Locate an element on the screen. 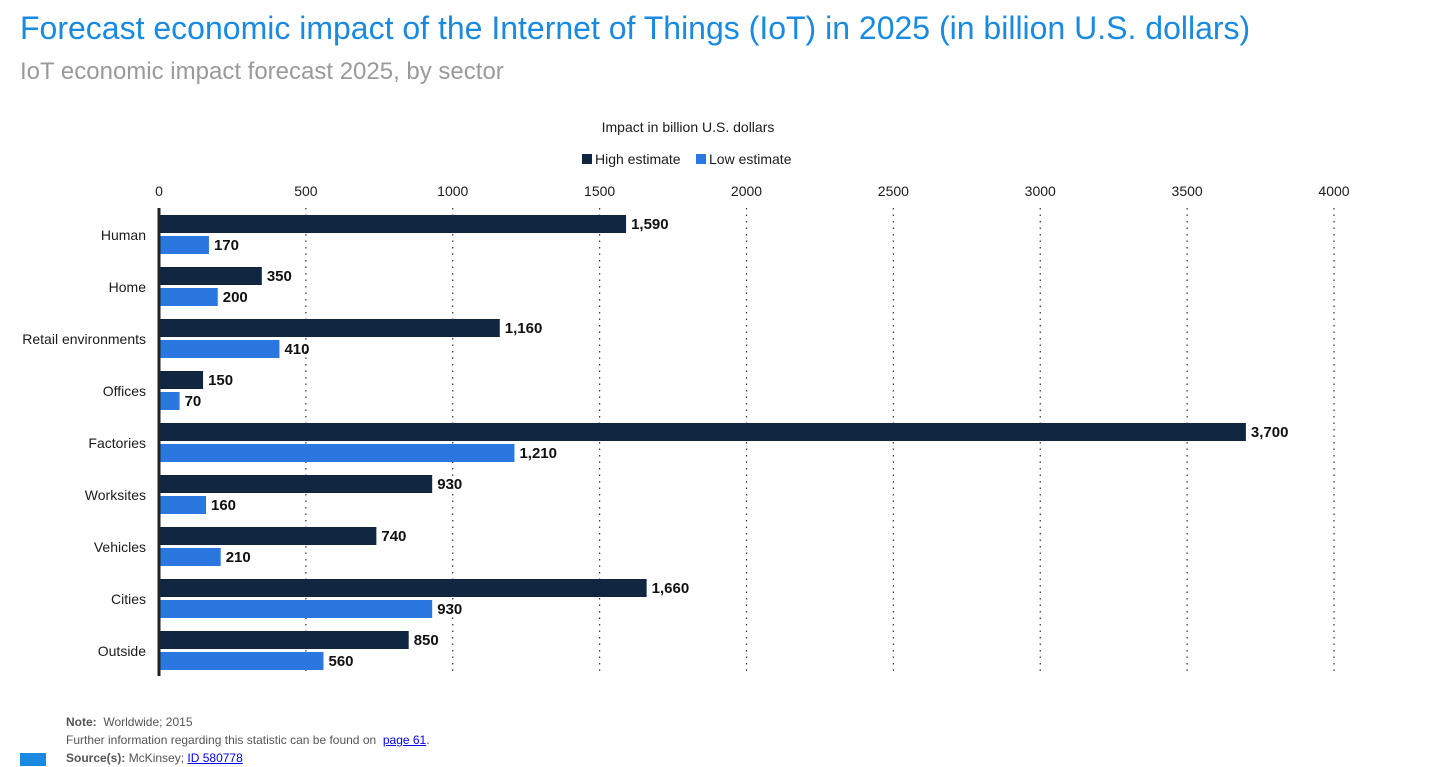 The image size is (1429, 767). statistic-id-link: ID 580778 is located at coordinates (215, 758).